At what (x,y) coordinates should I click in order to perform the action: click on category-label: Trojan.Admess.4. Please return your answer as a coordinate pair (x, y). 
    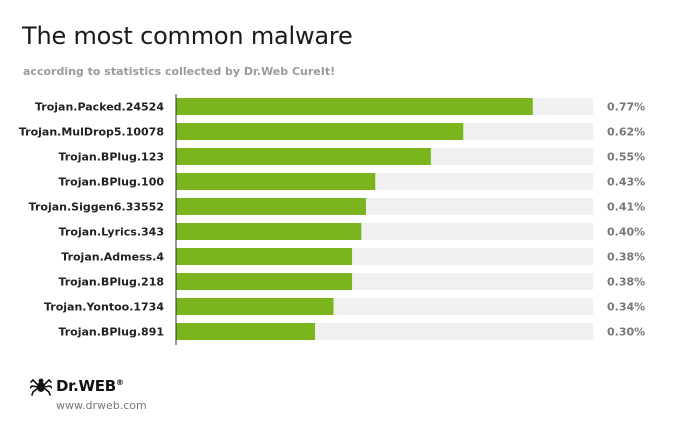
    Looking at the image, I should click on (112, 257).